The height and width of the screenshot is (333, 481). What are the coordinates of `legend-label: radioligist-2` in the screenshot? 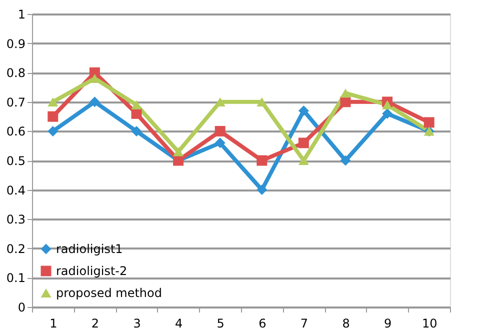 It's located at (92, 271).